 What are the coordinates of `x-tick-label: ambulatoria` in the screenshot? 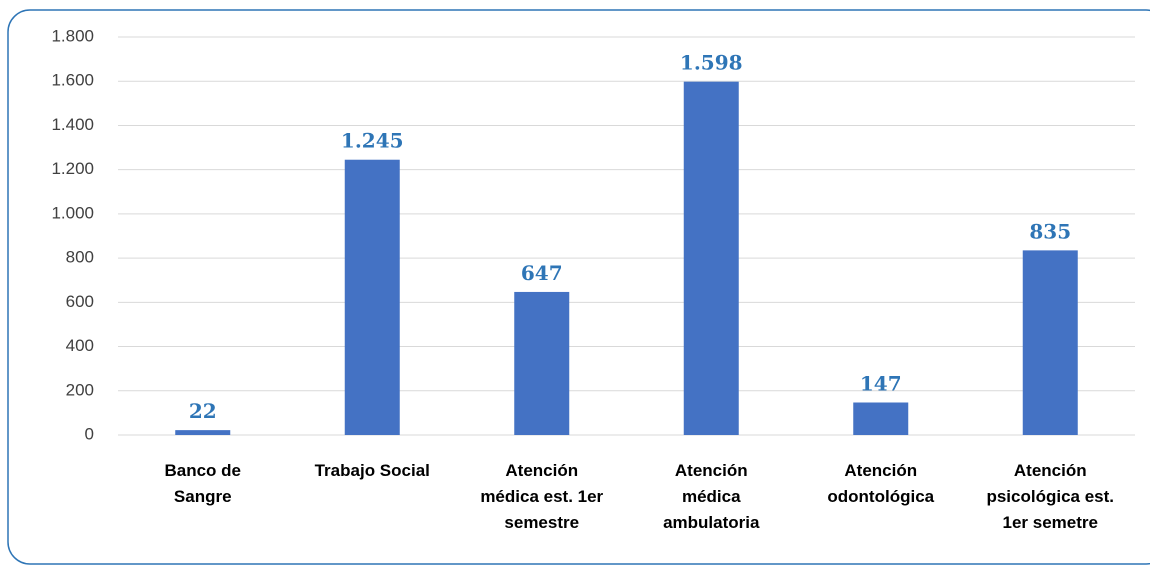 It's located at (711, 522).